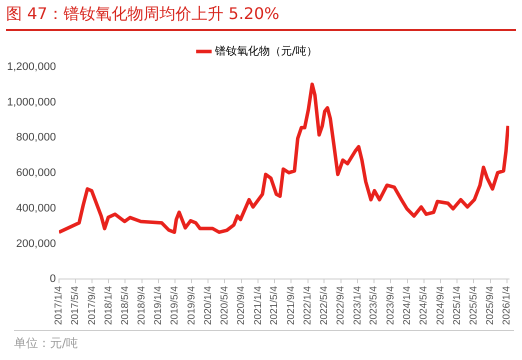 Image resolution: width=522 pixels, height=360 pixels. Describe the element at coordinates (36, 208) in the screenshot. I see `y-tick-label: 400,000` at that location.